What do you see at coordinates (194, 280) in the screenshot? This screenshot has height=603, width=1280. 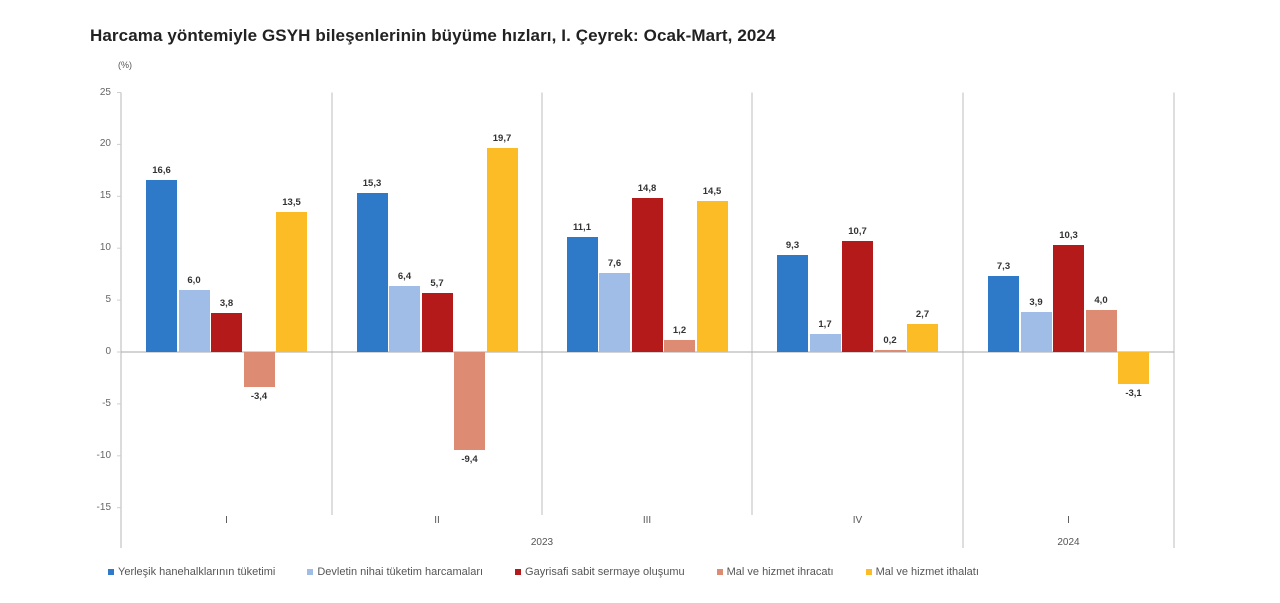 I see `bar-value-label: 6,0` at bounding box center [194, 280].